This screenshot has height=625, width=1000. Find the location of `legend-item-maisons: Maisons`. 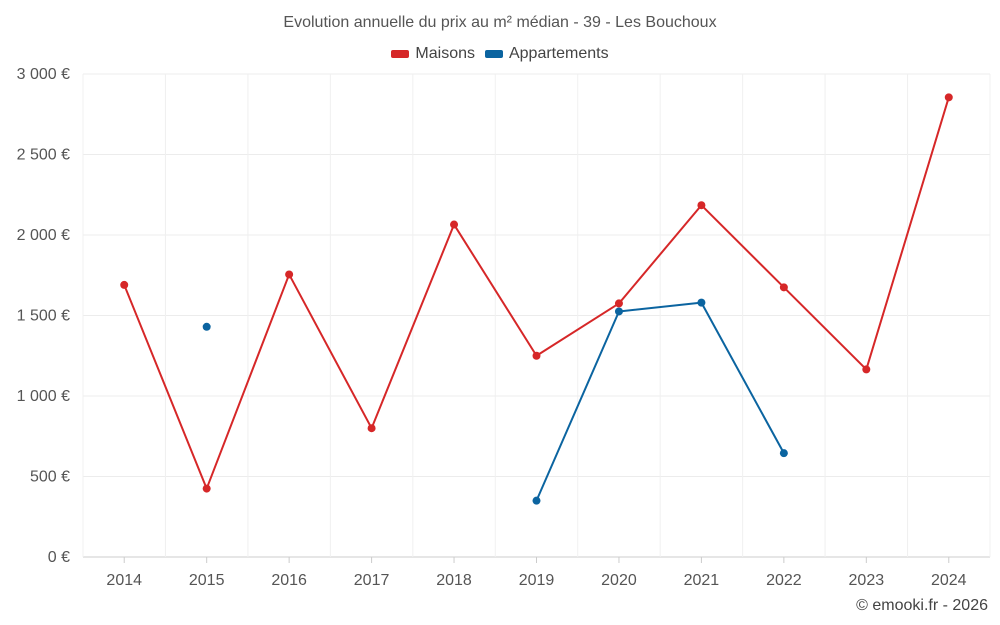

legend-item-maisons: Maisons is located at coordinates (433, 54).